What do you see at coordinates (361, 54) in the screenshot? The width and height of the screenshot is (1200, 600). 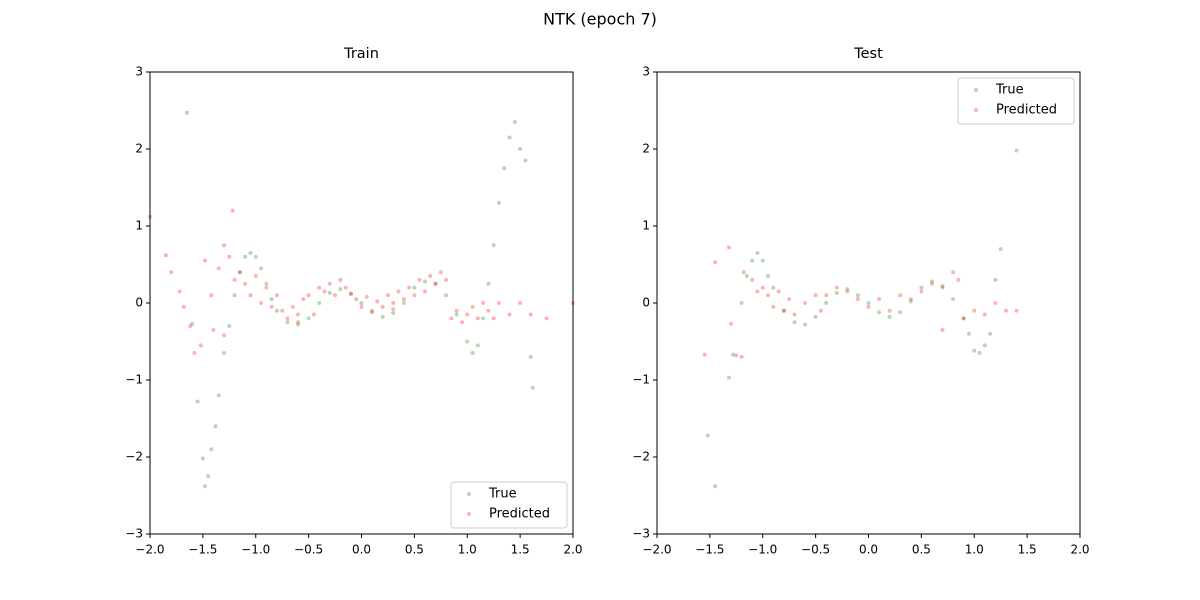 I see `axes-title: Train` at bounding box center [361, 54].